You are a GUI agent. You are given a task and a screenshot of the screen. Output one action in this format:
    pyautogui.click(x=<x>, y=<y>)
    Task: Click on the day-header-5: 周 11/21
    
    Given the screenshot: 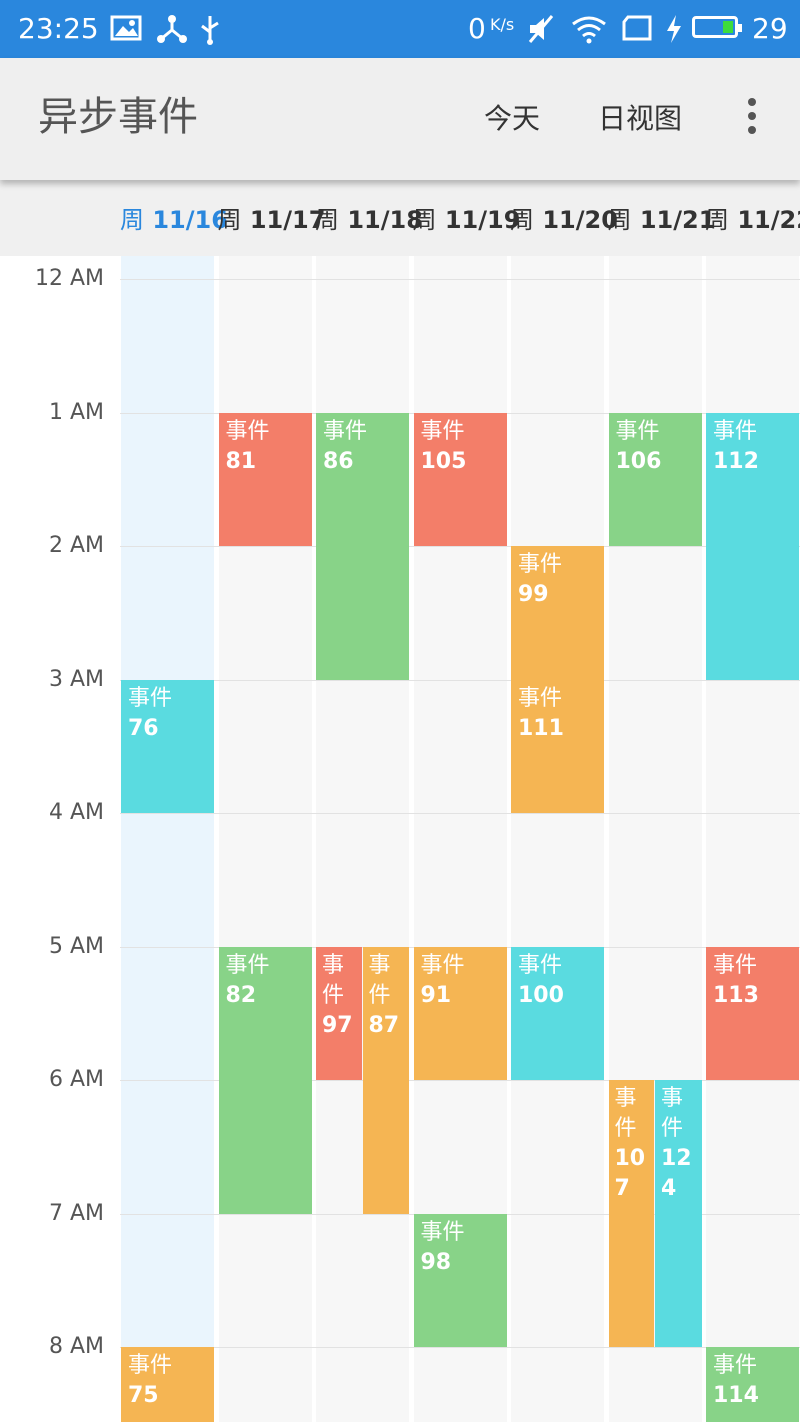 What is the action you would take?
    pyautogui.click(x=662, y=218)
    